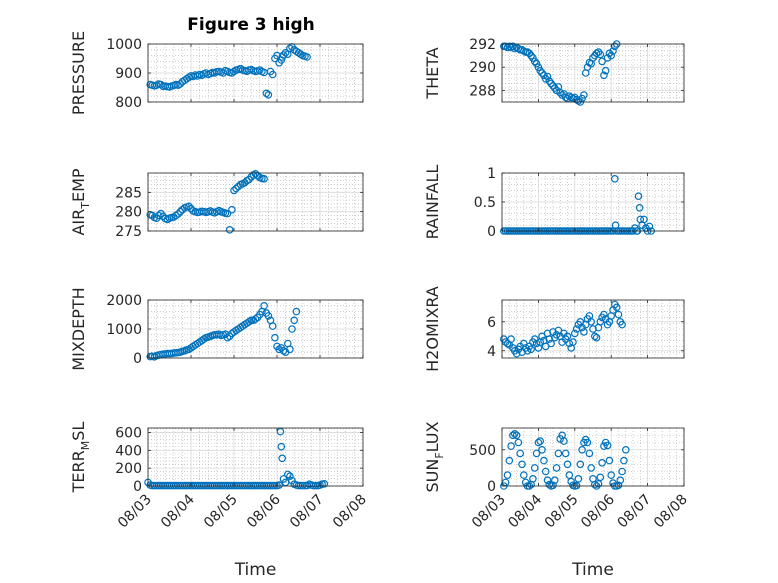  I want to click on y-axis-label: TERRMSL, so click(80, 458).